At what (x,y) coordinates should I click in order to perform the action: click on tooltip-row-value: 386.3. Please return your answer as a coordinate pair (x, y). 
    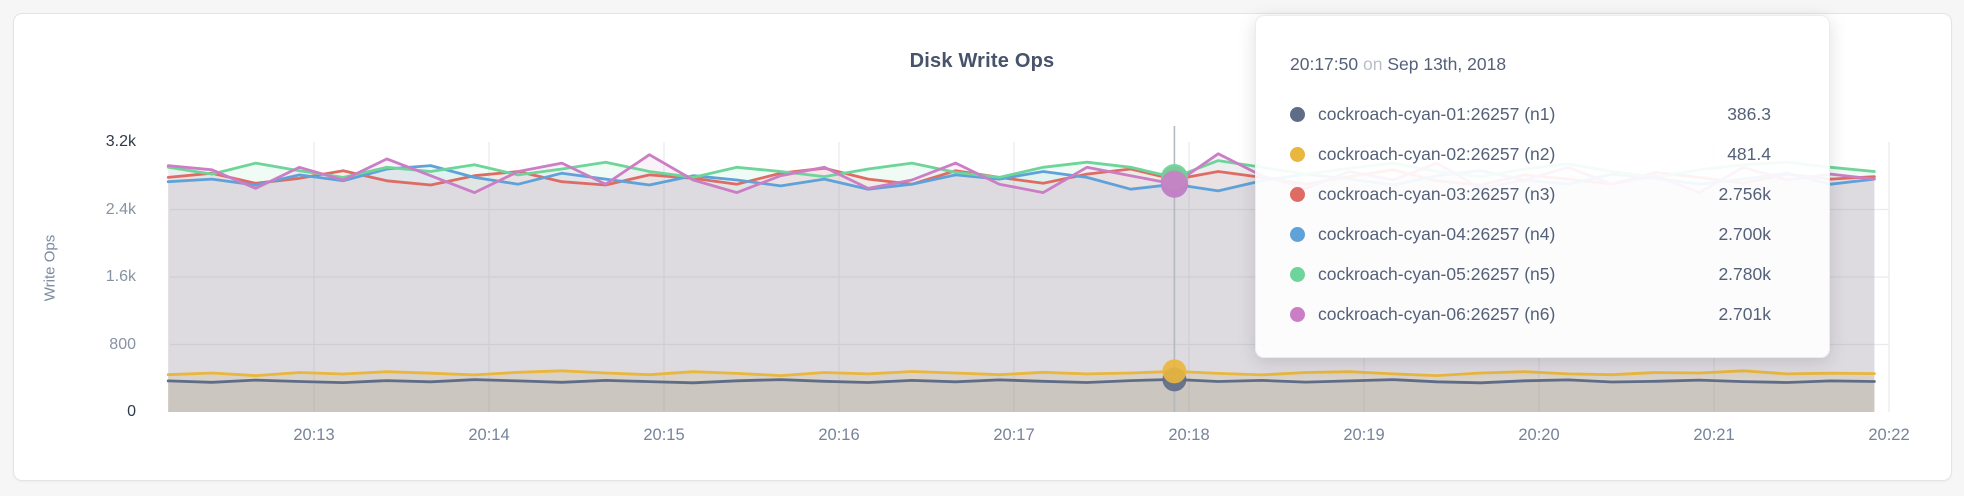
    Looking at the image, I should click on (1749, 113).